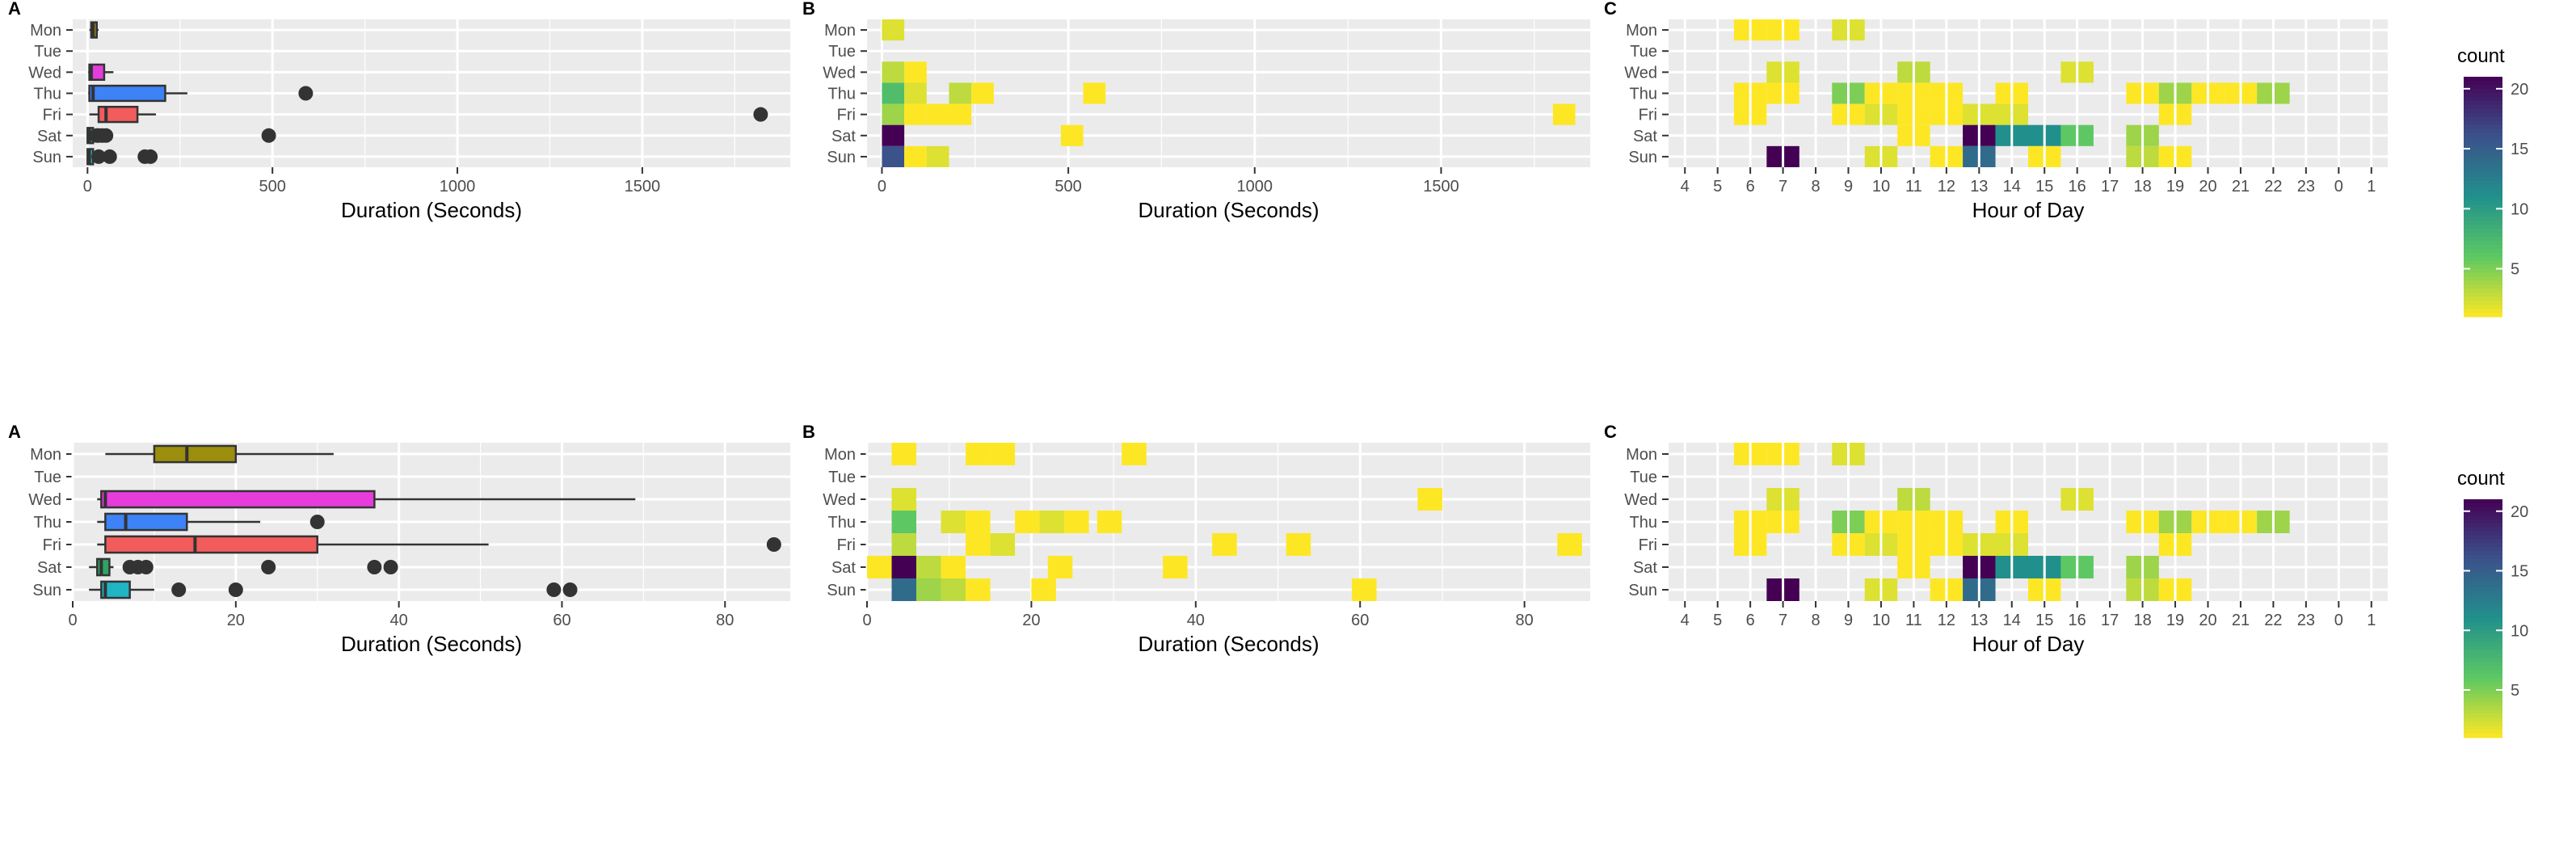  I want to click on x-tick-label: 80, so click(1525, 620).